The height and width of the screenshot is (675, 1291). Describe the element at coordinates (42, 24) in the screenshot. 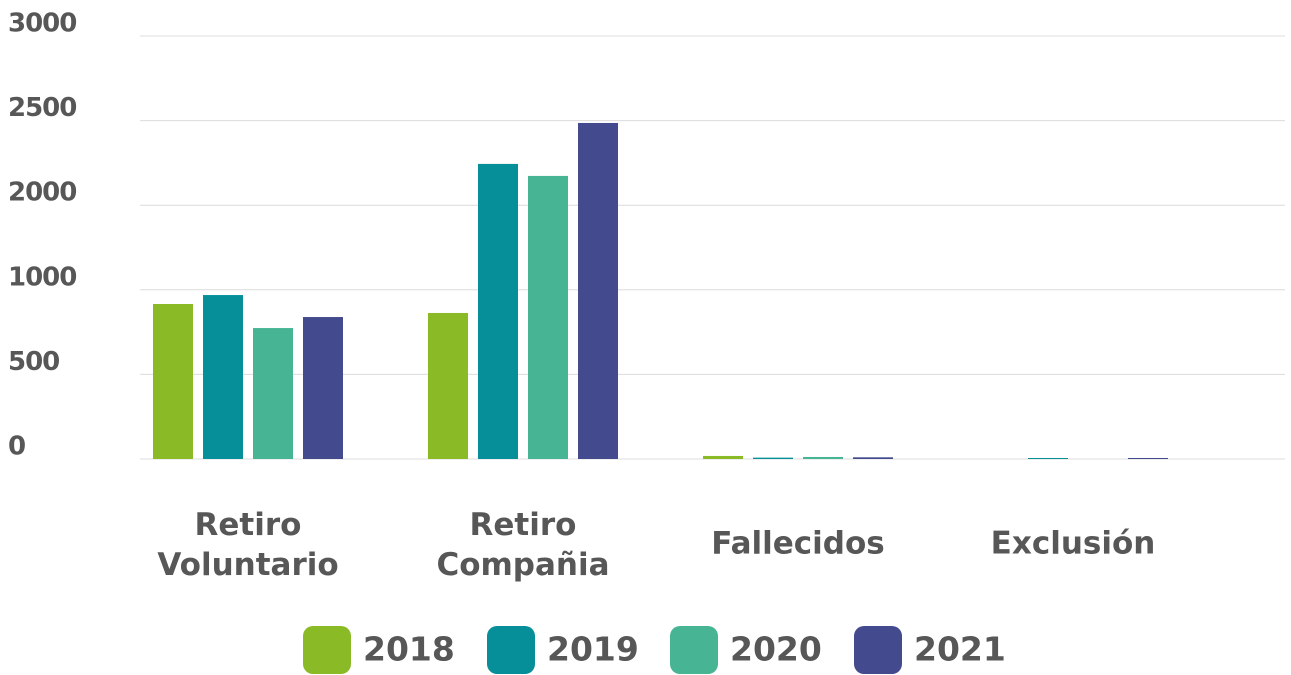

I see `y-tick-label: 3000` at that location.